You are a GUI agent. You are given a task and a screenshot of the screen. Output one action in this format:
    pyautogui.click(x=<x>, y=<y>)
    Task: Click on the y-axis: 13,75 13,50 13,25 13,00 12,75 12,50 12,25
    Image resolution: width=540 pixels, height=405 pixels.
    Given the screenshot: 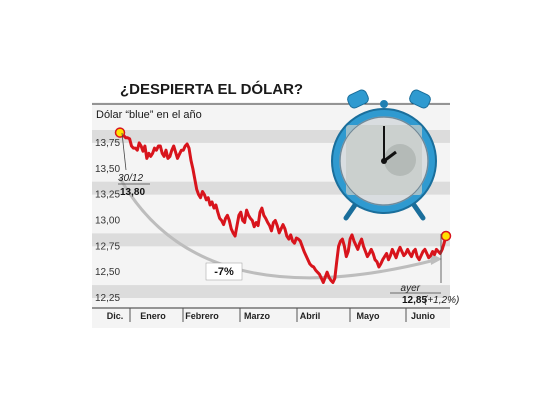 What is the action you would take?
    pyautogui.click(x=107, y=221)
    